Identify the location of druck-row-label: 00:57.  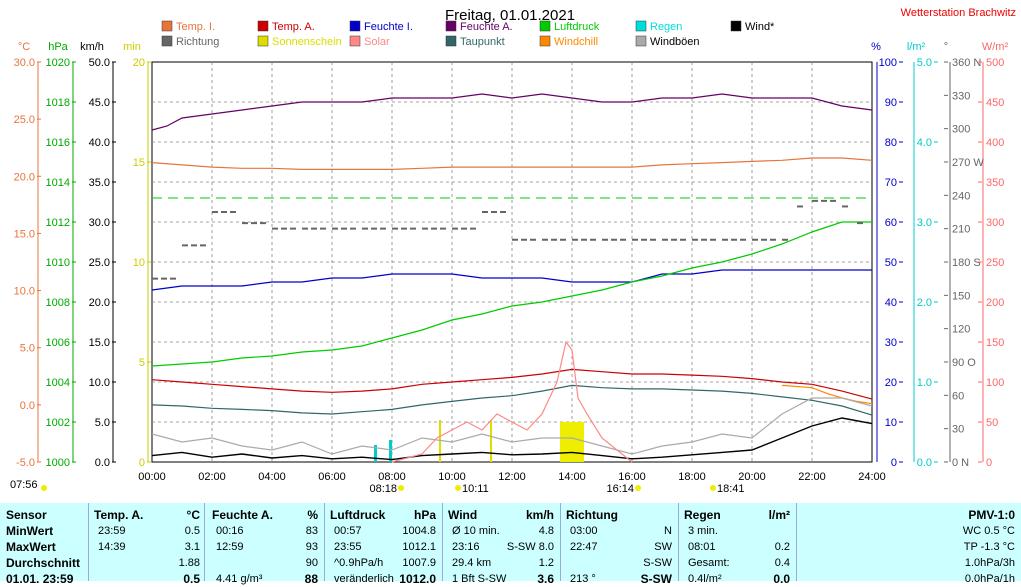
(348, 531).